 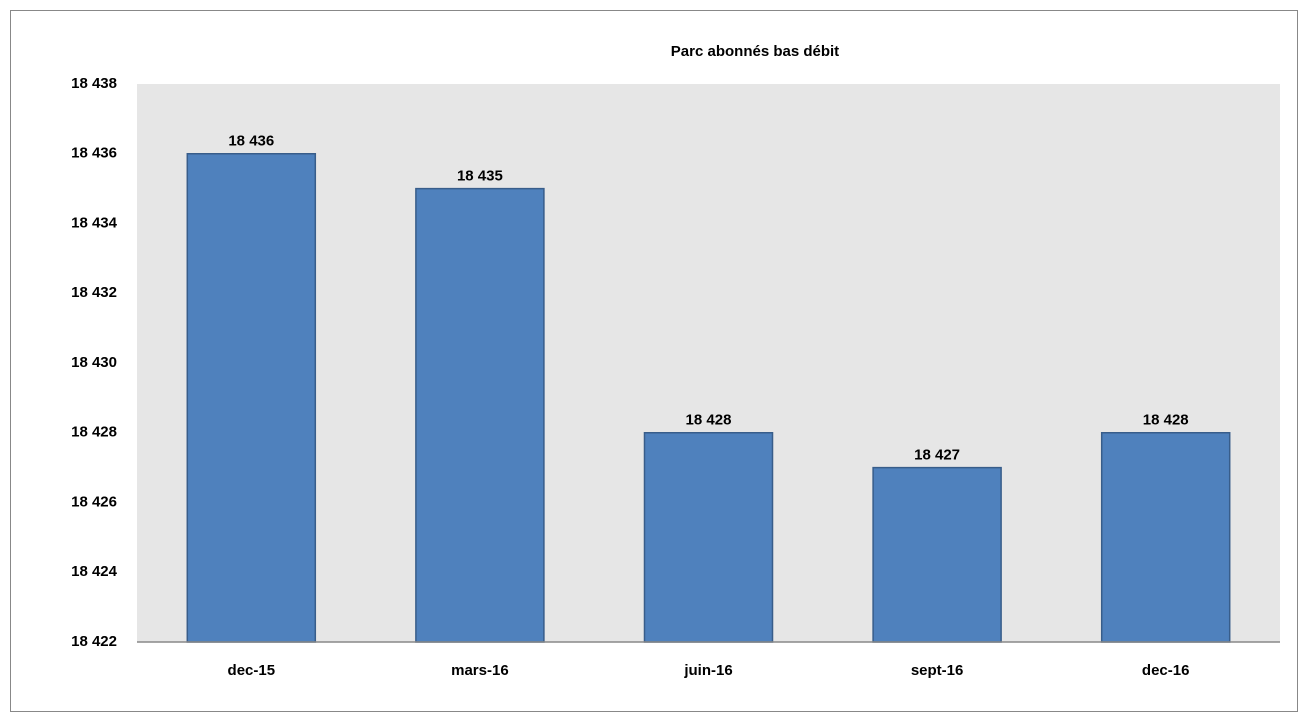 What do you see at coordinates (94, 571) in the screenshot?
I see `y-tick-label: 18 424` at bounding box center [94, 571].